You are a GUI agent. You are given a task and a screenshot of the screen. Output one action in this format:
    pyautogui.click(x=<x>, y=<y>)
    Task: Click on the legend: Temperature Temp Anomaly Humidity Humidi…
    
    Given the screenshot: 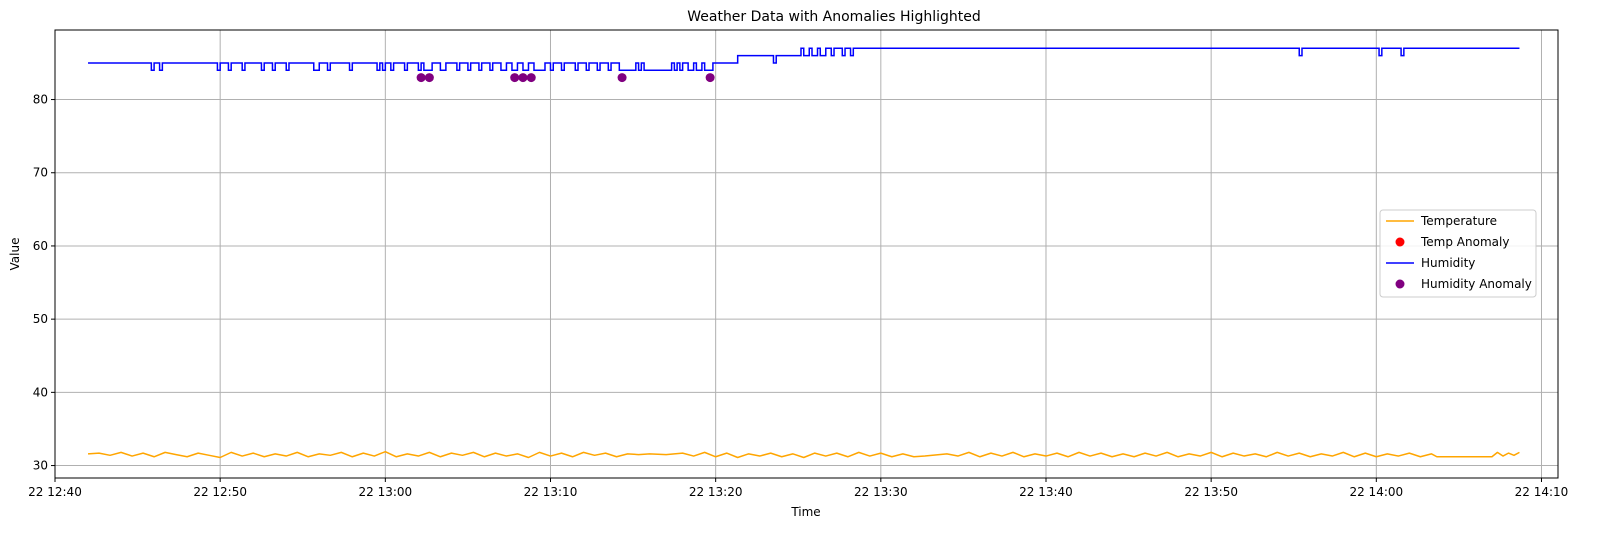 What is the action you would take?
    pyautogui.click(x=1458, y=253)
    